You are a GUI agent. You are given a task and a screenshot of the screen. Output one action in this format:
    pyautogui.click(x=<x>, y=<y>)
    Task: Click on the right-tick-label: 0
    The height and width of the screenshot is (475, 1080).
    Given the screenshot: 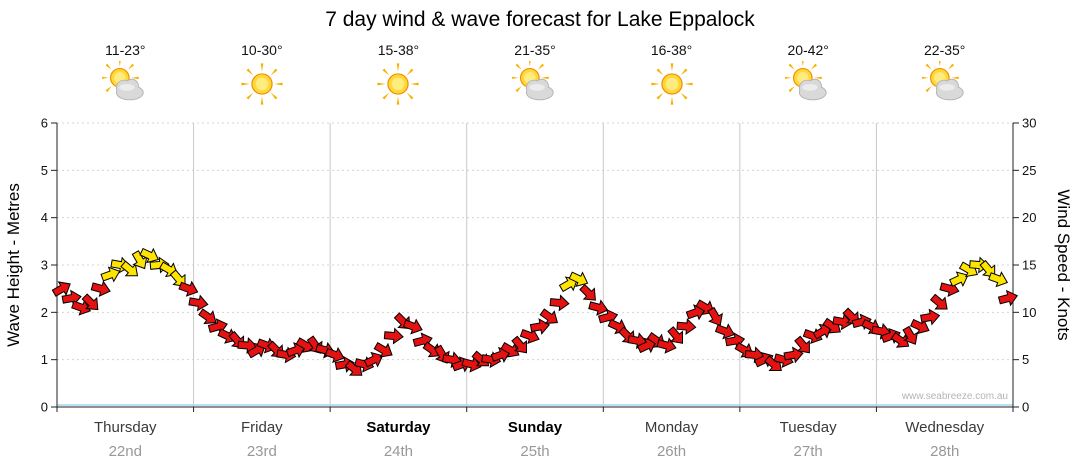 What is the action you would take?
    pyautogui.click(x=1025, y=407)
    